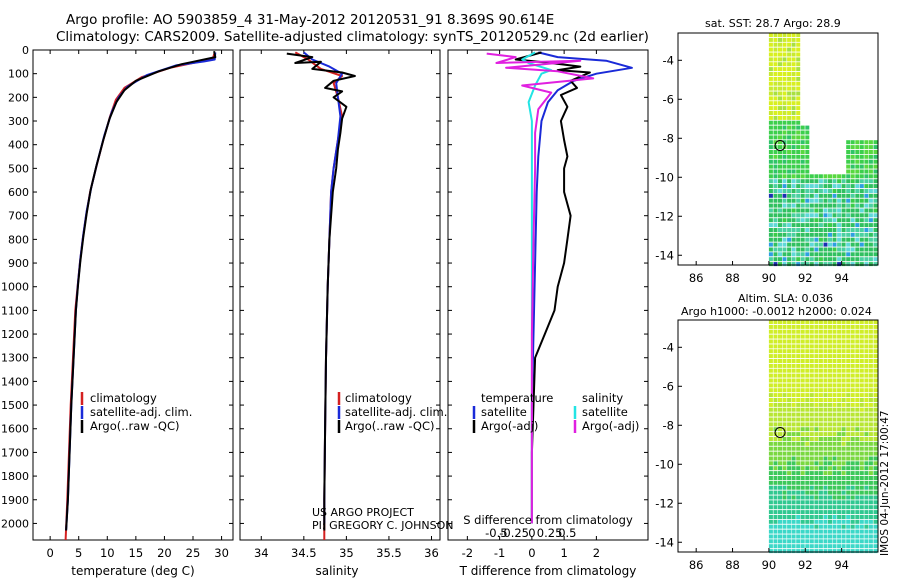 The height and width of the screenshot is (580, 900). I want to click on salinity-x-tick-label: 34.5, so click(304, 553).